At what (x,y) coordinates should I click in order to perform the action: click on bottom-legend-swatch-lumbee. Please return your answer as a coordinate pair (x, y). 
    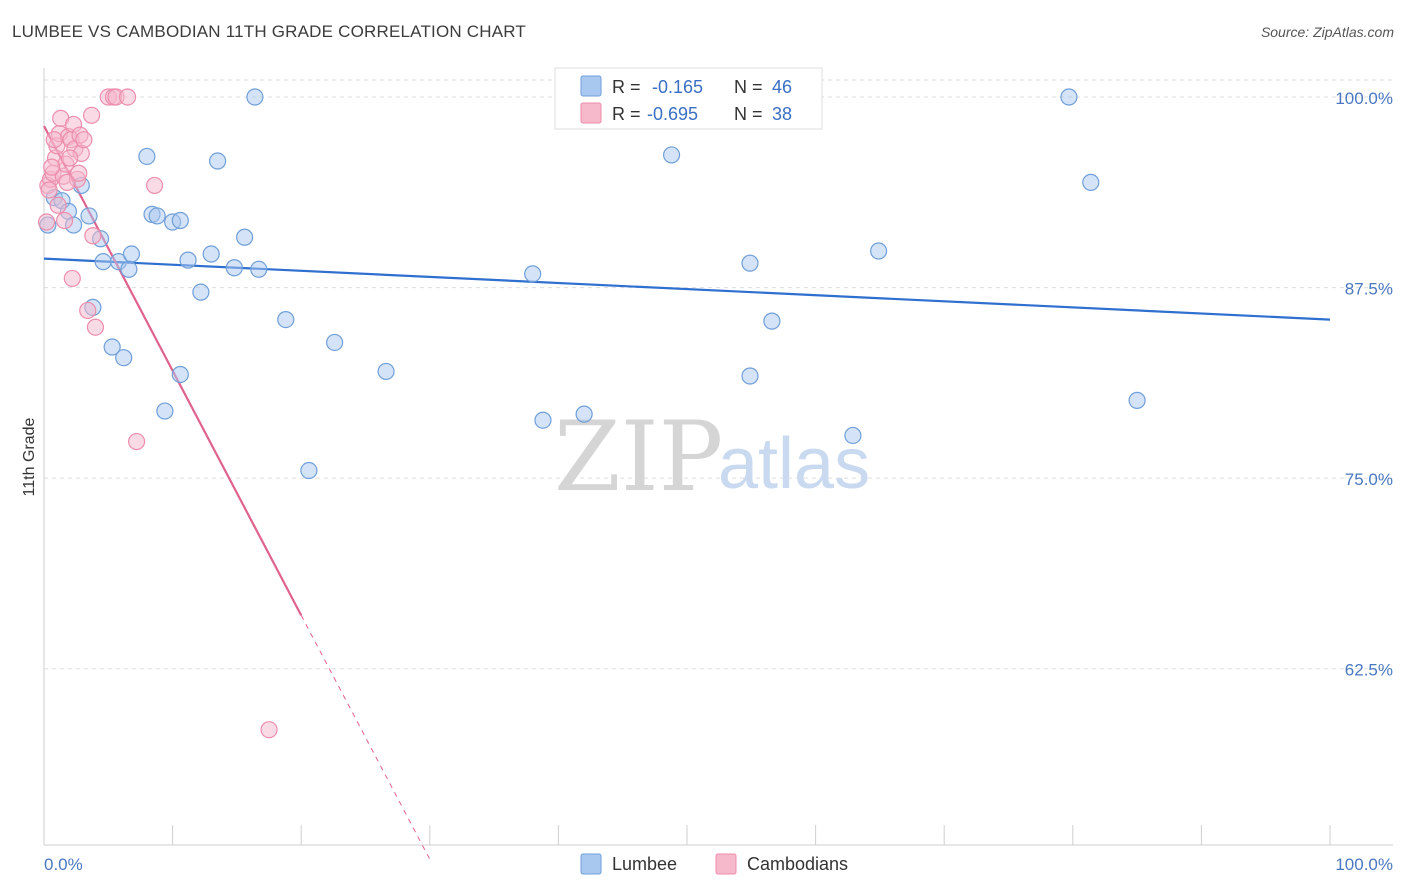
    Looking at the image, I should click on (591, 864).